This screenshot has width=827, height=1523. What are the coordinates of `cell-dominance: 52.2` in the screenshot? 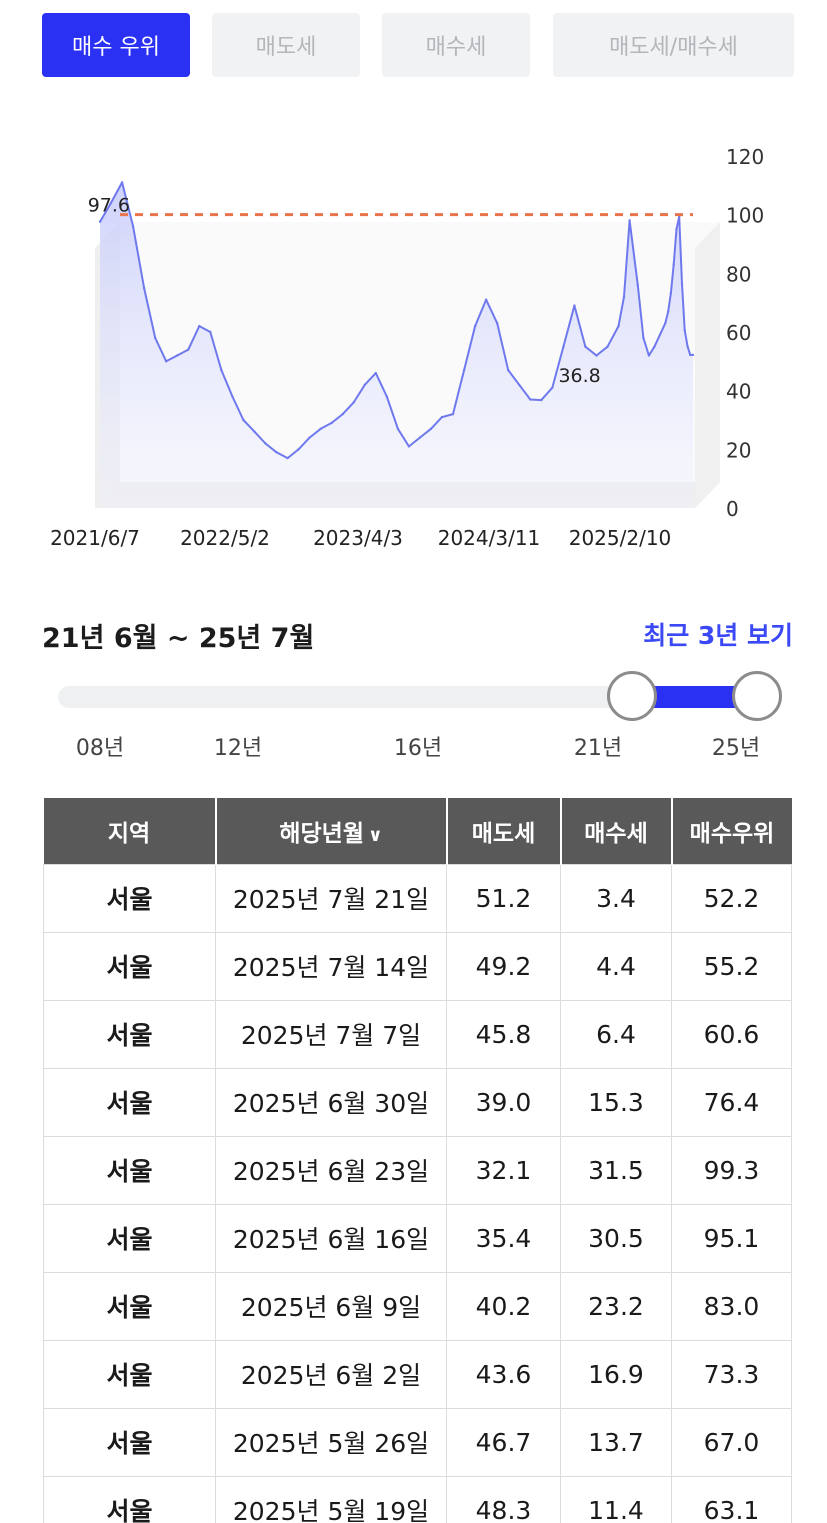 It's located at (731, 898).